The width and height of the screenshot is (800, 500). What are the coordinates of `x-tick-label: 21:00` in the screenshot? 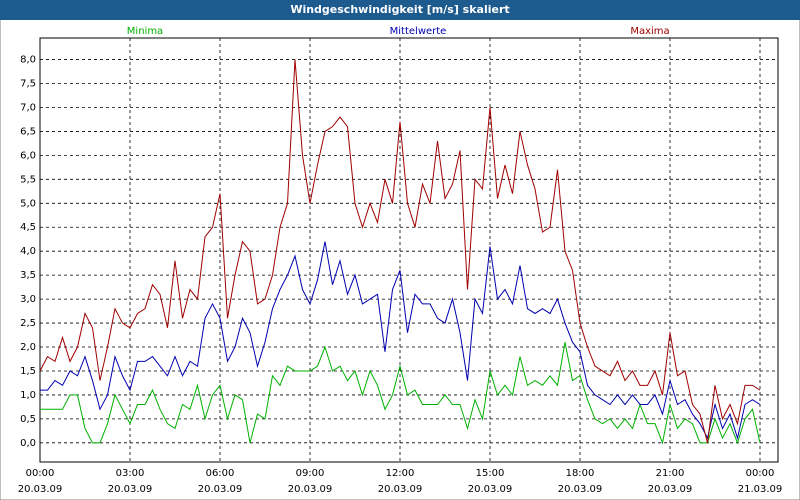 It's located at (670, 473).